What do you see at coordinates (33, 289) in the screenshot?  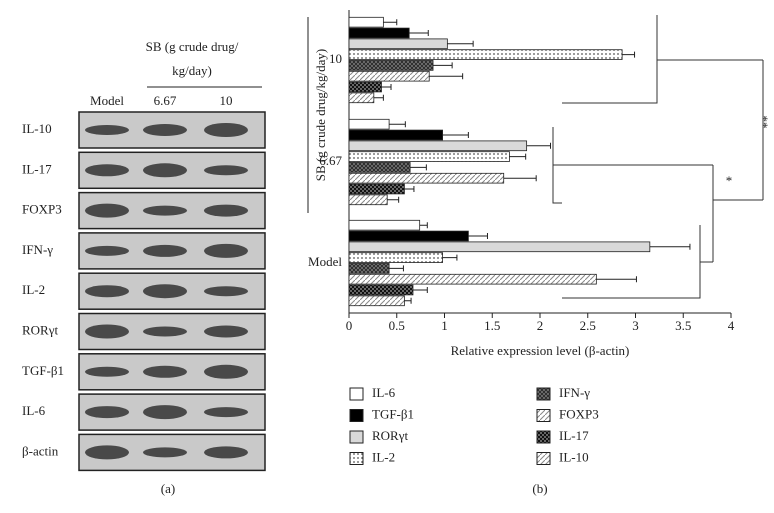 I see `row-label: IL-2` at bounding box center [33, 289].